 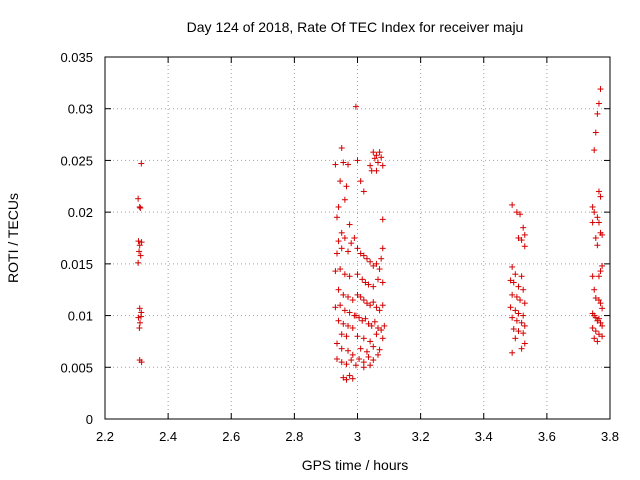 What do you see at coordinates (355, 465) in the screenshot?
I see `x-axis-label: GPS time / hours` at bounding box center [355, 465].